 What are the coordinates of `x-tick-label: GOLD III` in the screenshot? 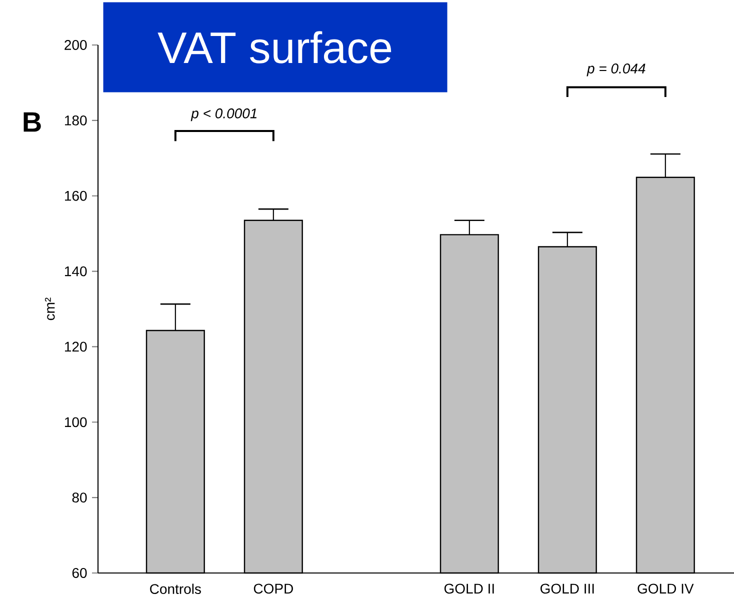 It's located at (567, 589).